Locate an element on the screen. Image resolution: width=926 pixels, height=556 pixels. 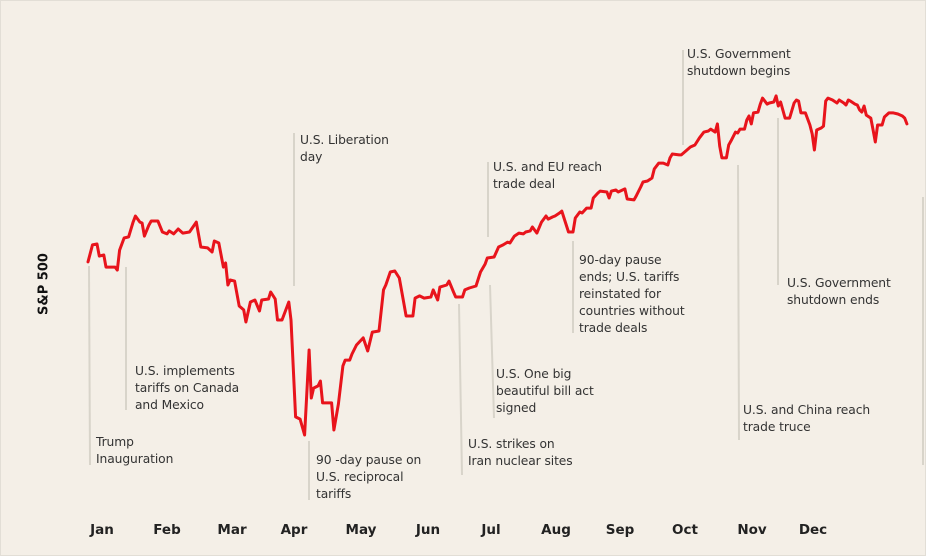
annotation-eu-trade-deal: U.S. and EU reach trade deal is located at coordinates (547, 176).